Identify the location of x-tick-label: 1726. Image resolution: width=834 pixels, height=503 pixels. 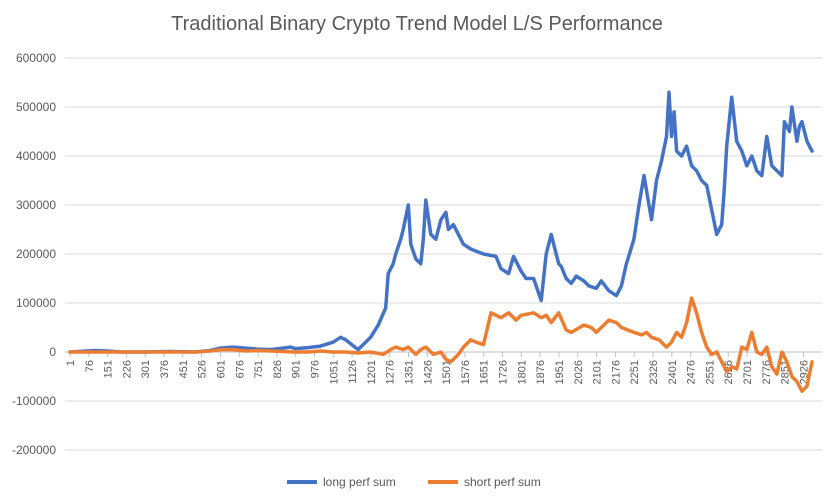
(504, 372).